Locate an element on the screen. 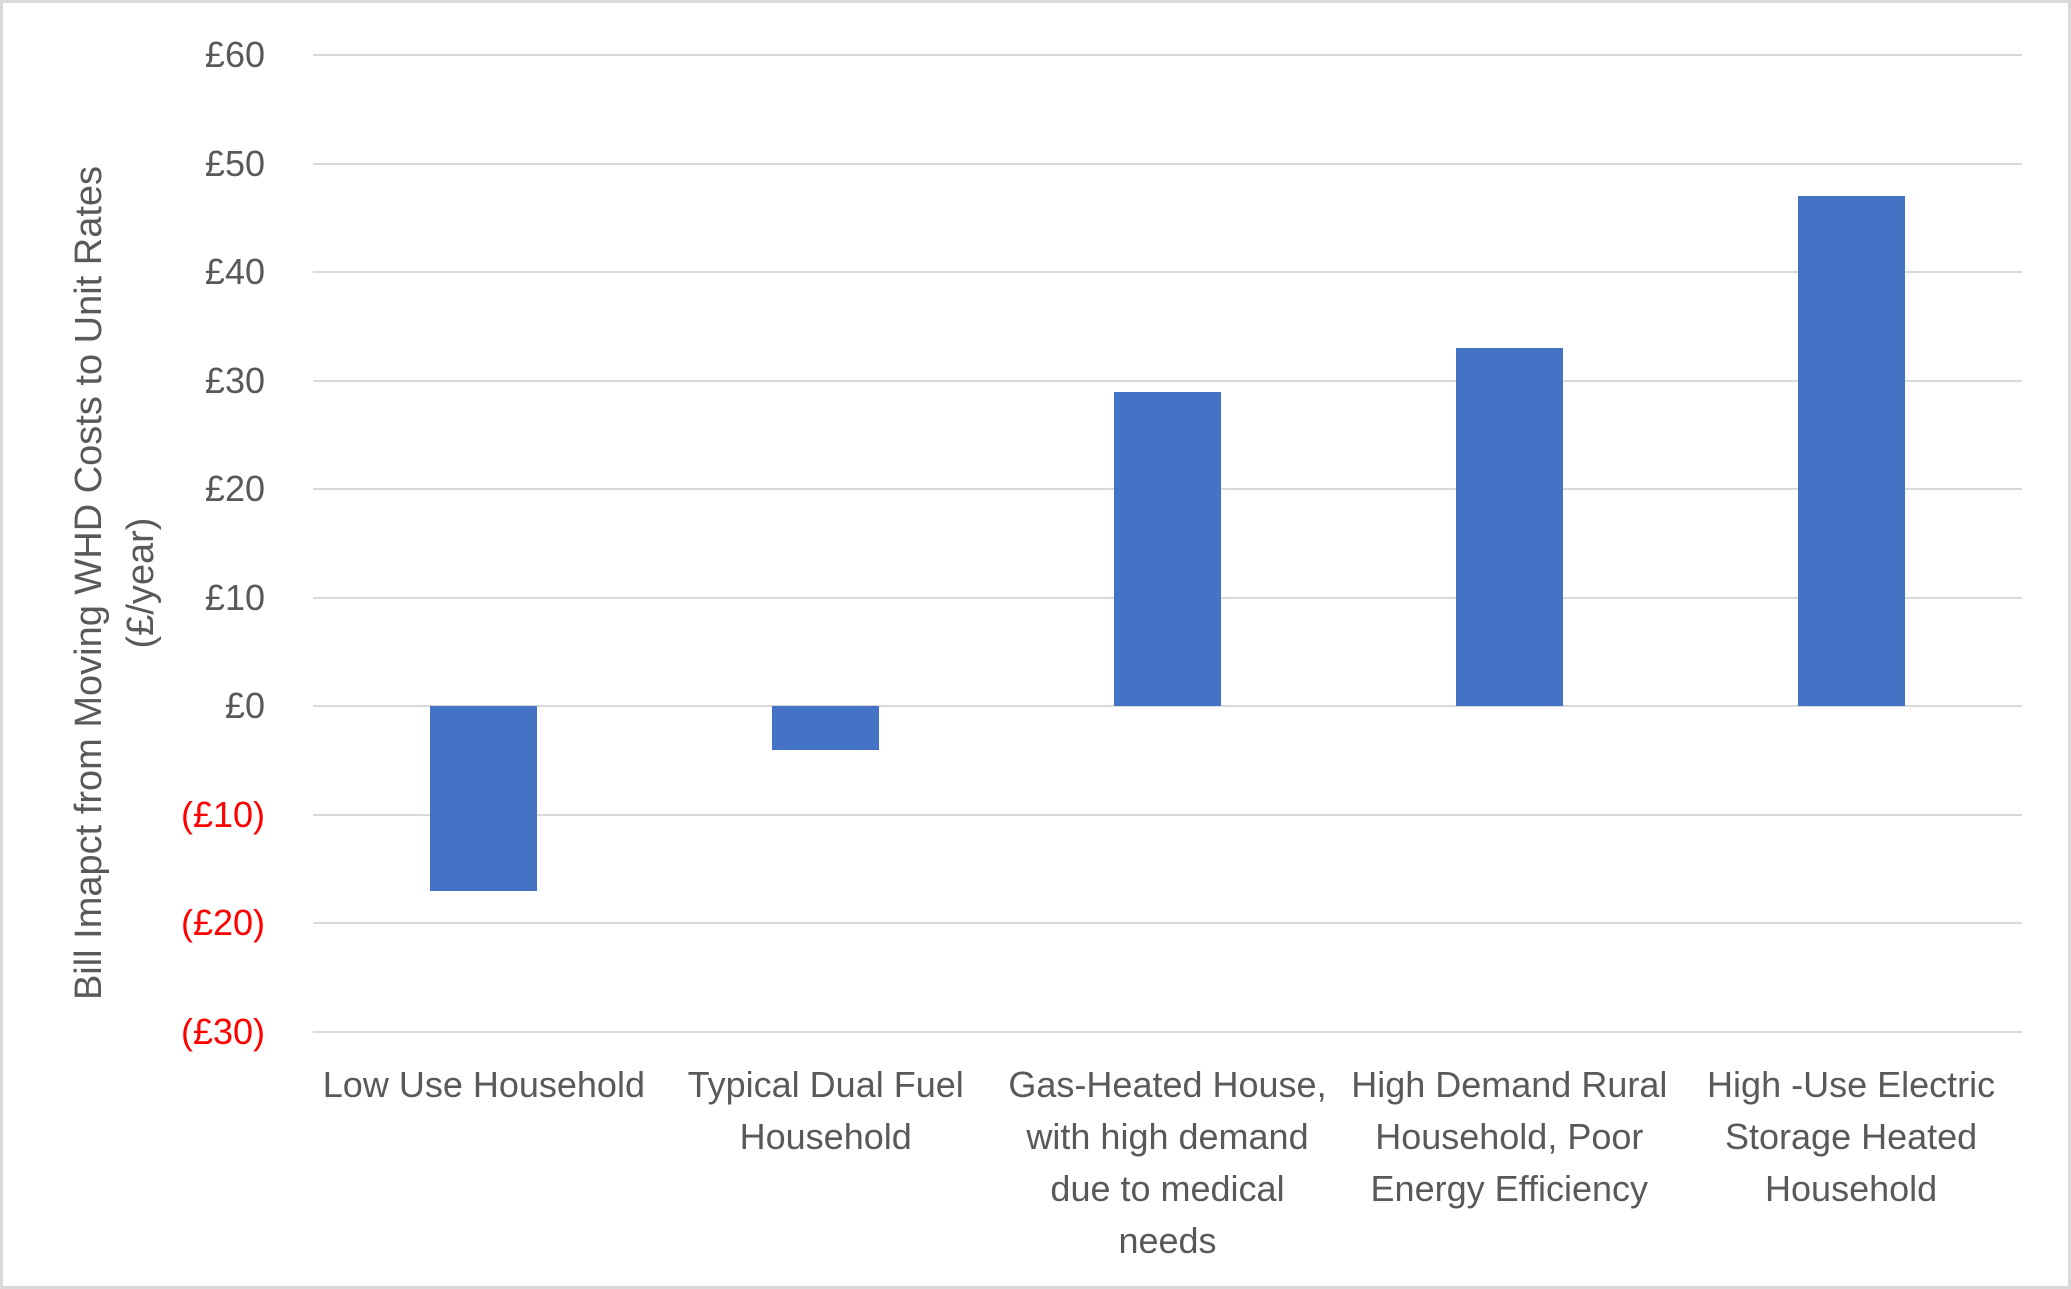 The width and height of the screenshot is (2071, 1289). y-tick-label: £40 is located at coordinates (234, 272).